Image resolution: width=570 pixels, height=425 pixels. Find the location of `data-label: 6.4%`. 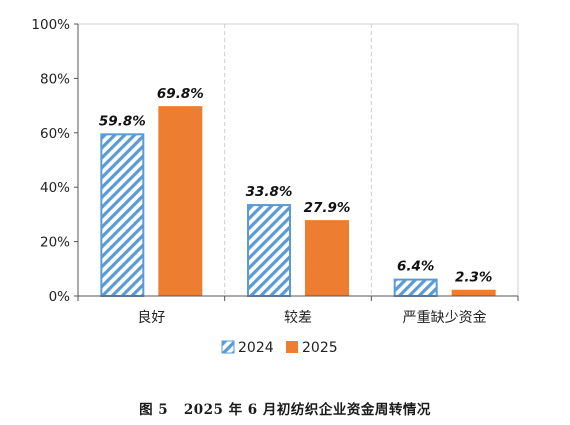

data-label: 6.4% is located at coordinates (415, 267).